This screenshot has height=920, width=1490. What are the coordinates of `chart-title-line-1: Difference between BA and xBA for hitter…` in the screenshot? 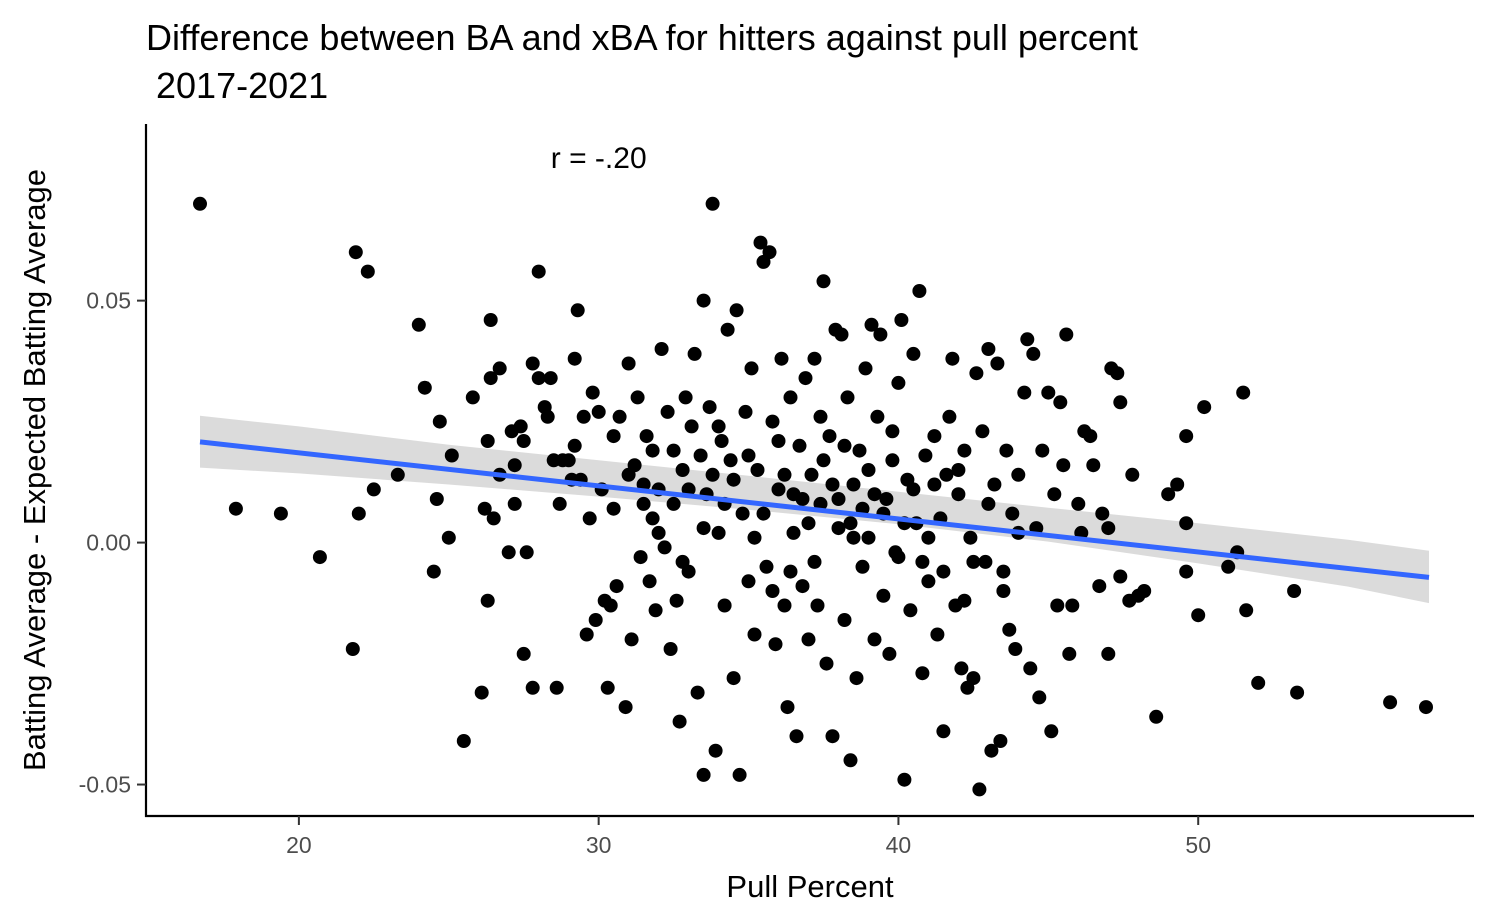 It's located at (642, 37).